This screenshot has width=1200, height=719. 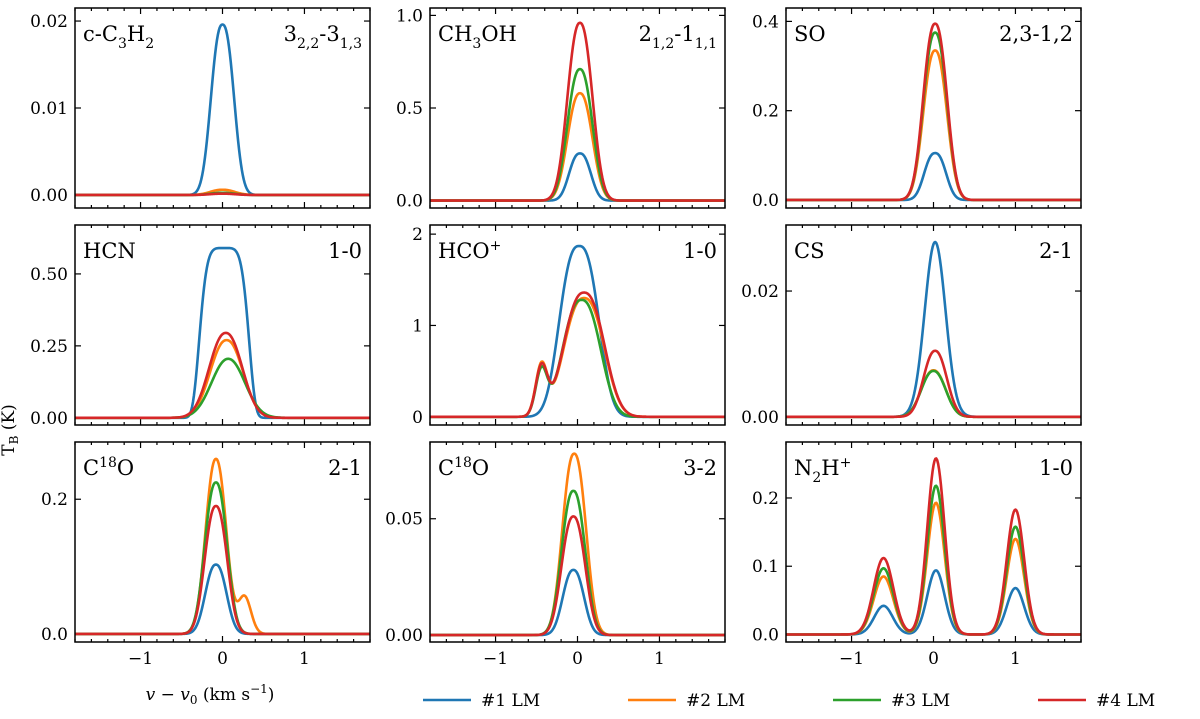 I want to click on y-tick-label: 0.5, so click(x=409, y=109).